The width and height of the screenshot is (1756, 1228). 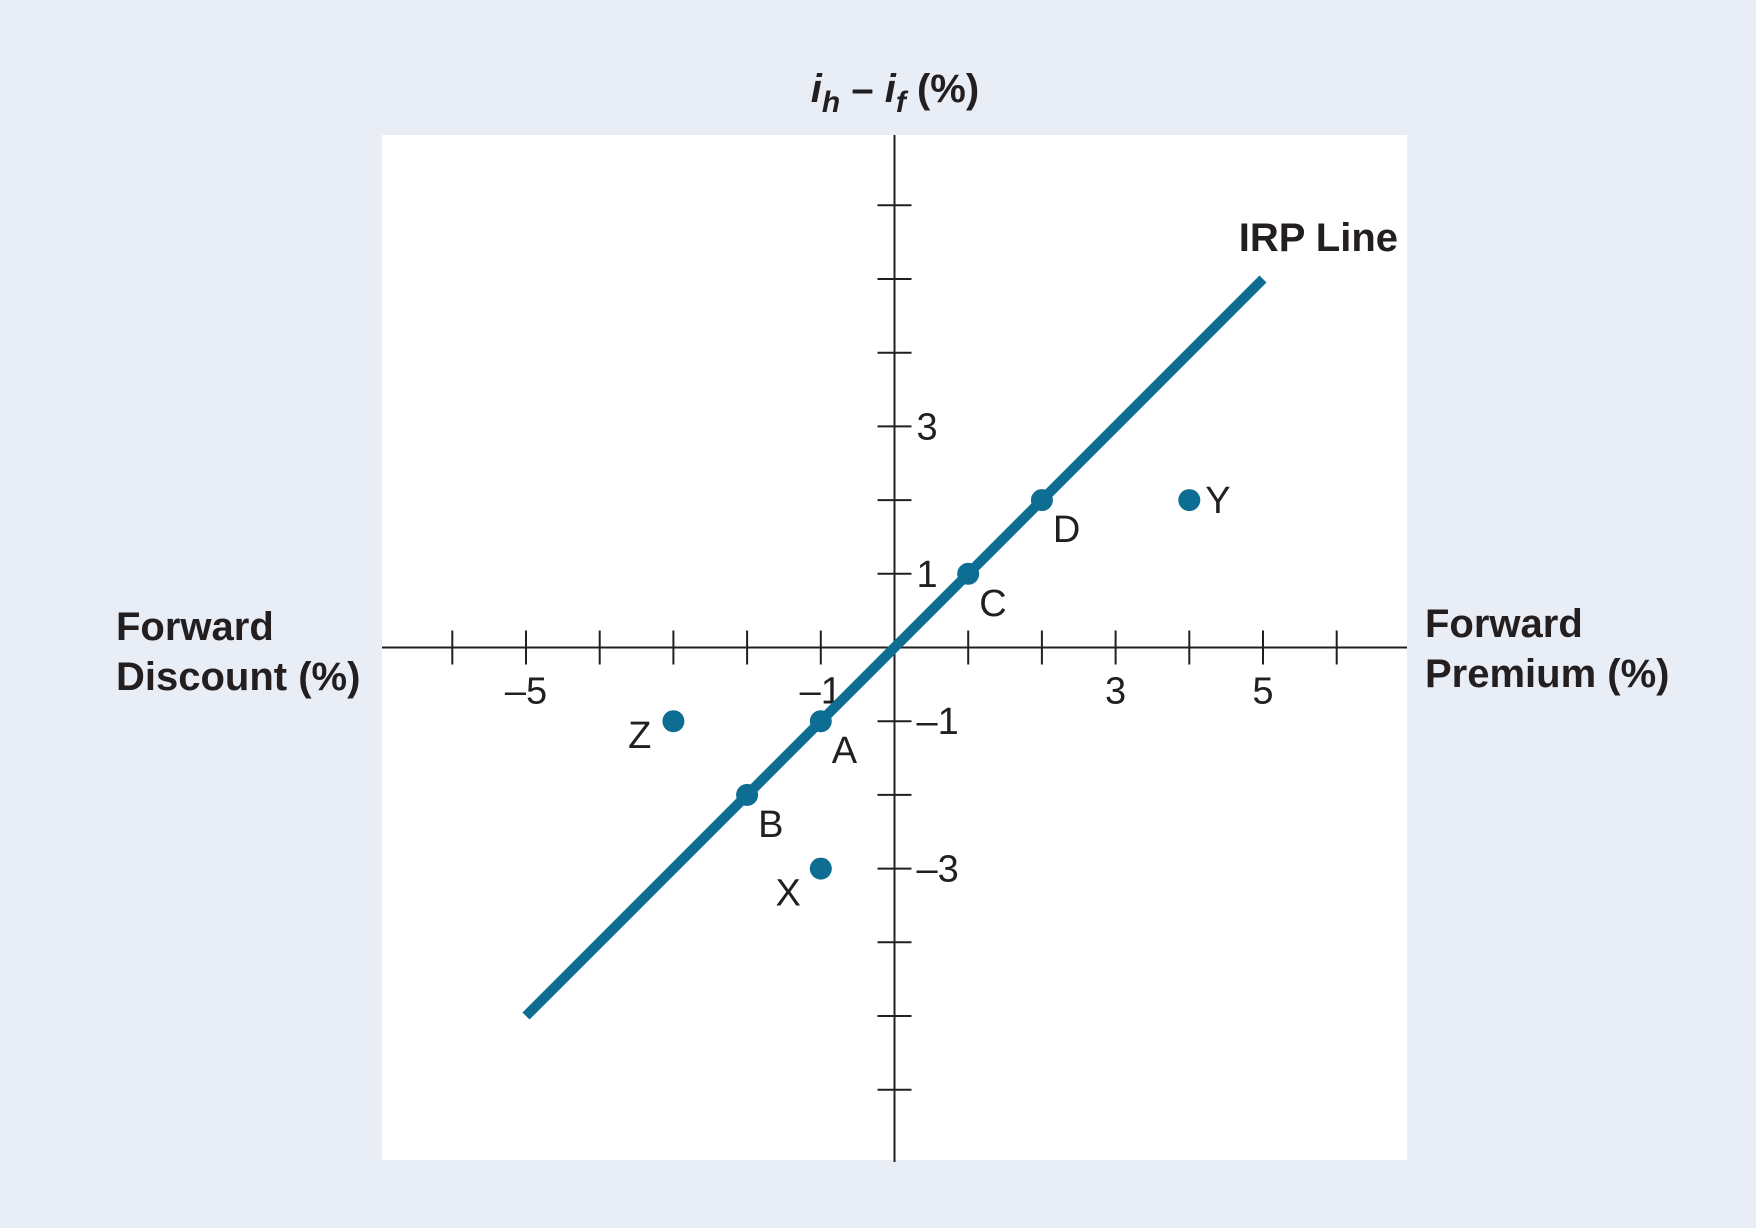 What do you see at coordinates (831, 102) in the screenshot?
I see `y-title-sub-h: h` at bounding box center [831, 102].